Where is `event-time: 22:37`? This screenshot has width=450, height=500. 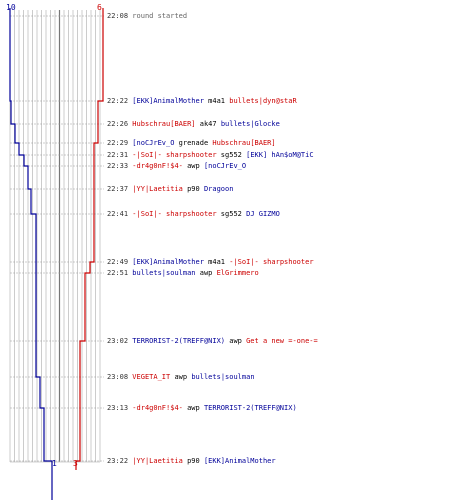 event-time: 22:37 is located at coordinates (120, 189).